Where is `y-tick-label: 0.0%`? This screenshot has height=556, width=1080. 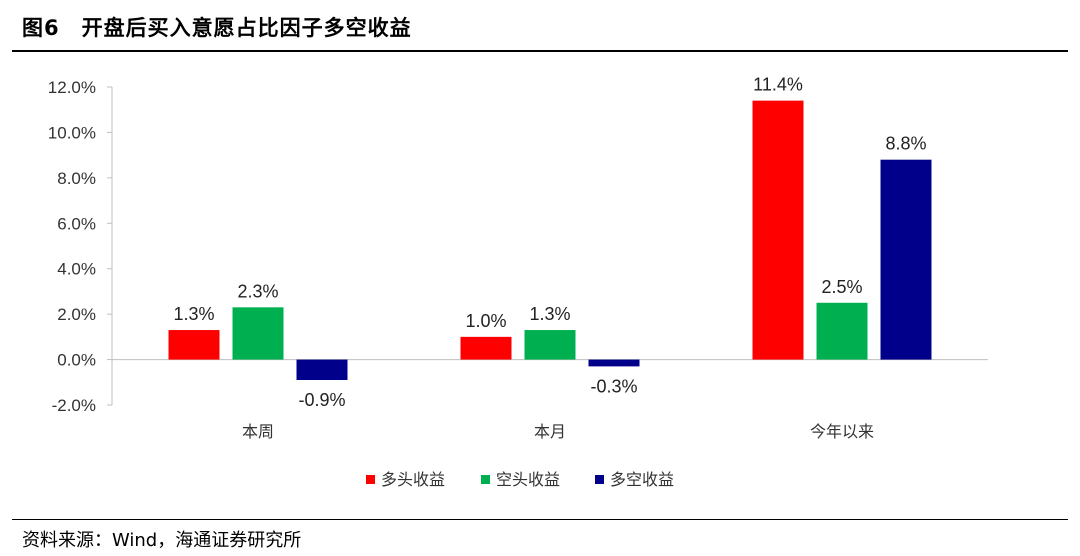
y-tick-label: 0.0% is located at coordinates (76, 360).